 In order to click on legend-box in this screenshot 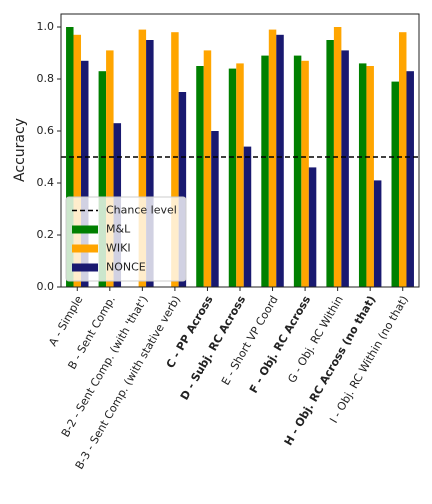, I will do `click(126, 239)`.